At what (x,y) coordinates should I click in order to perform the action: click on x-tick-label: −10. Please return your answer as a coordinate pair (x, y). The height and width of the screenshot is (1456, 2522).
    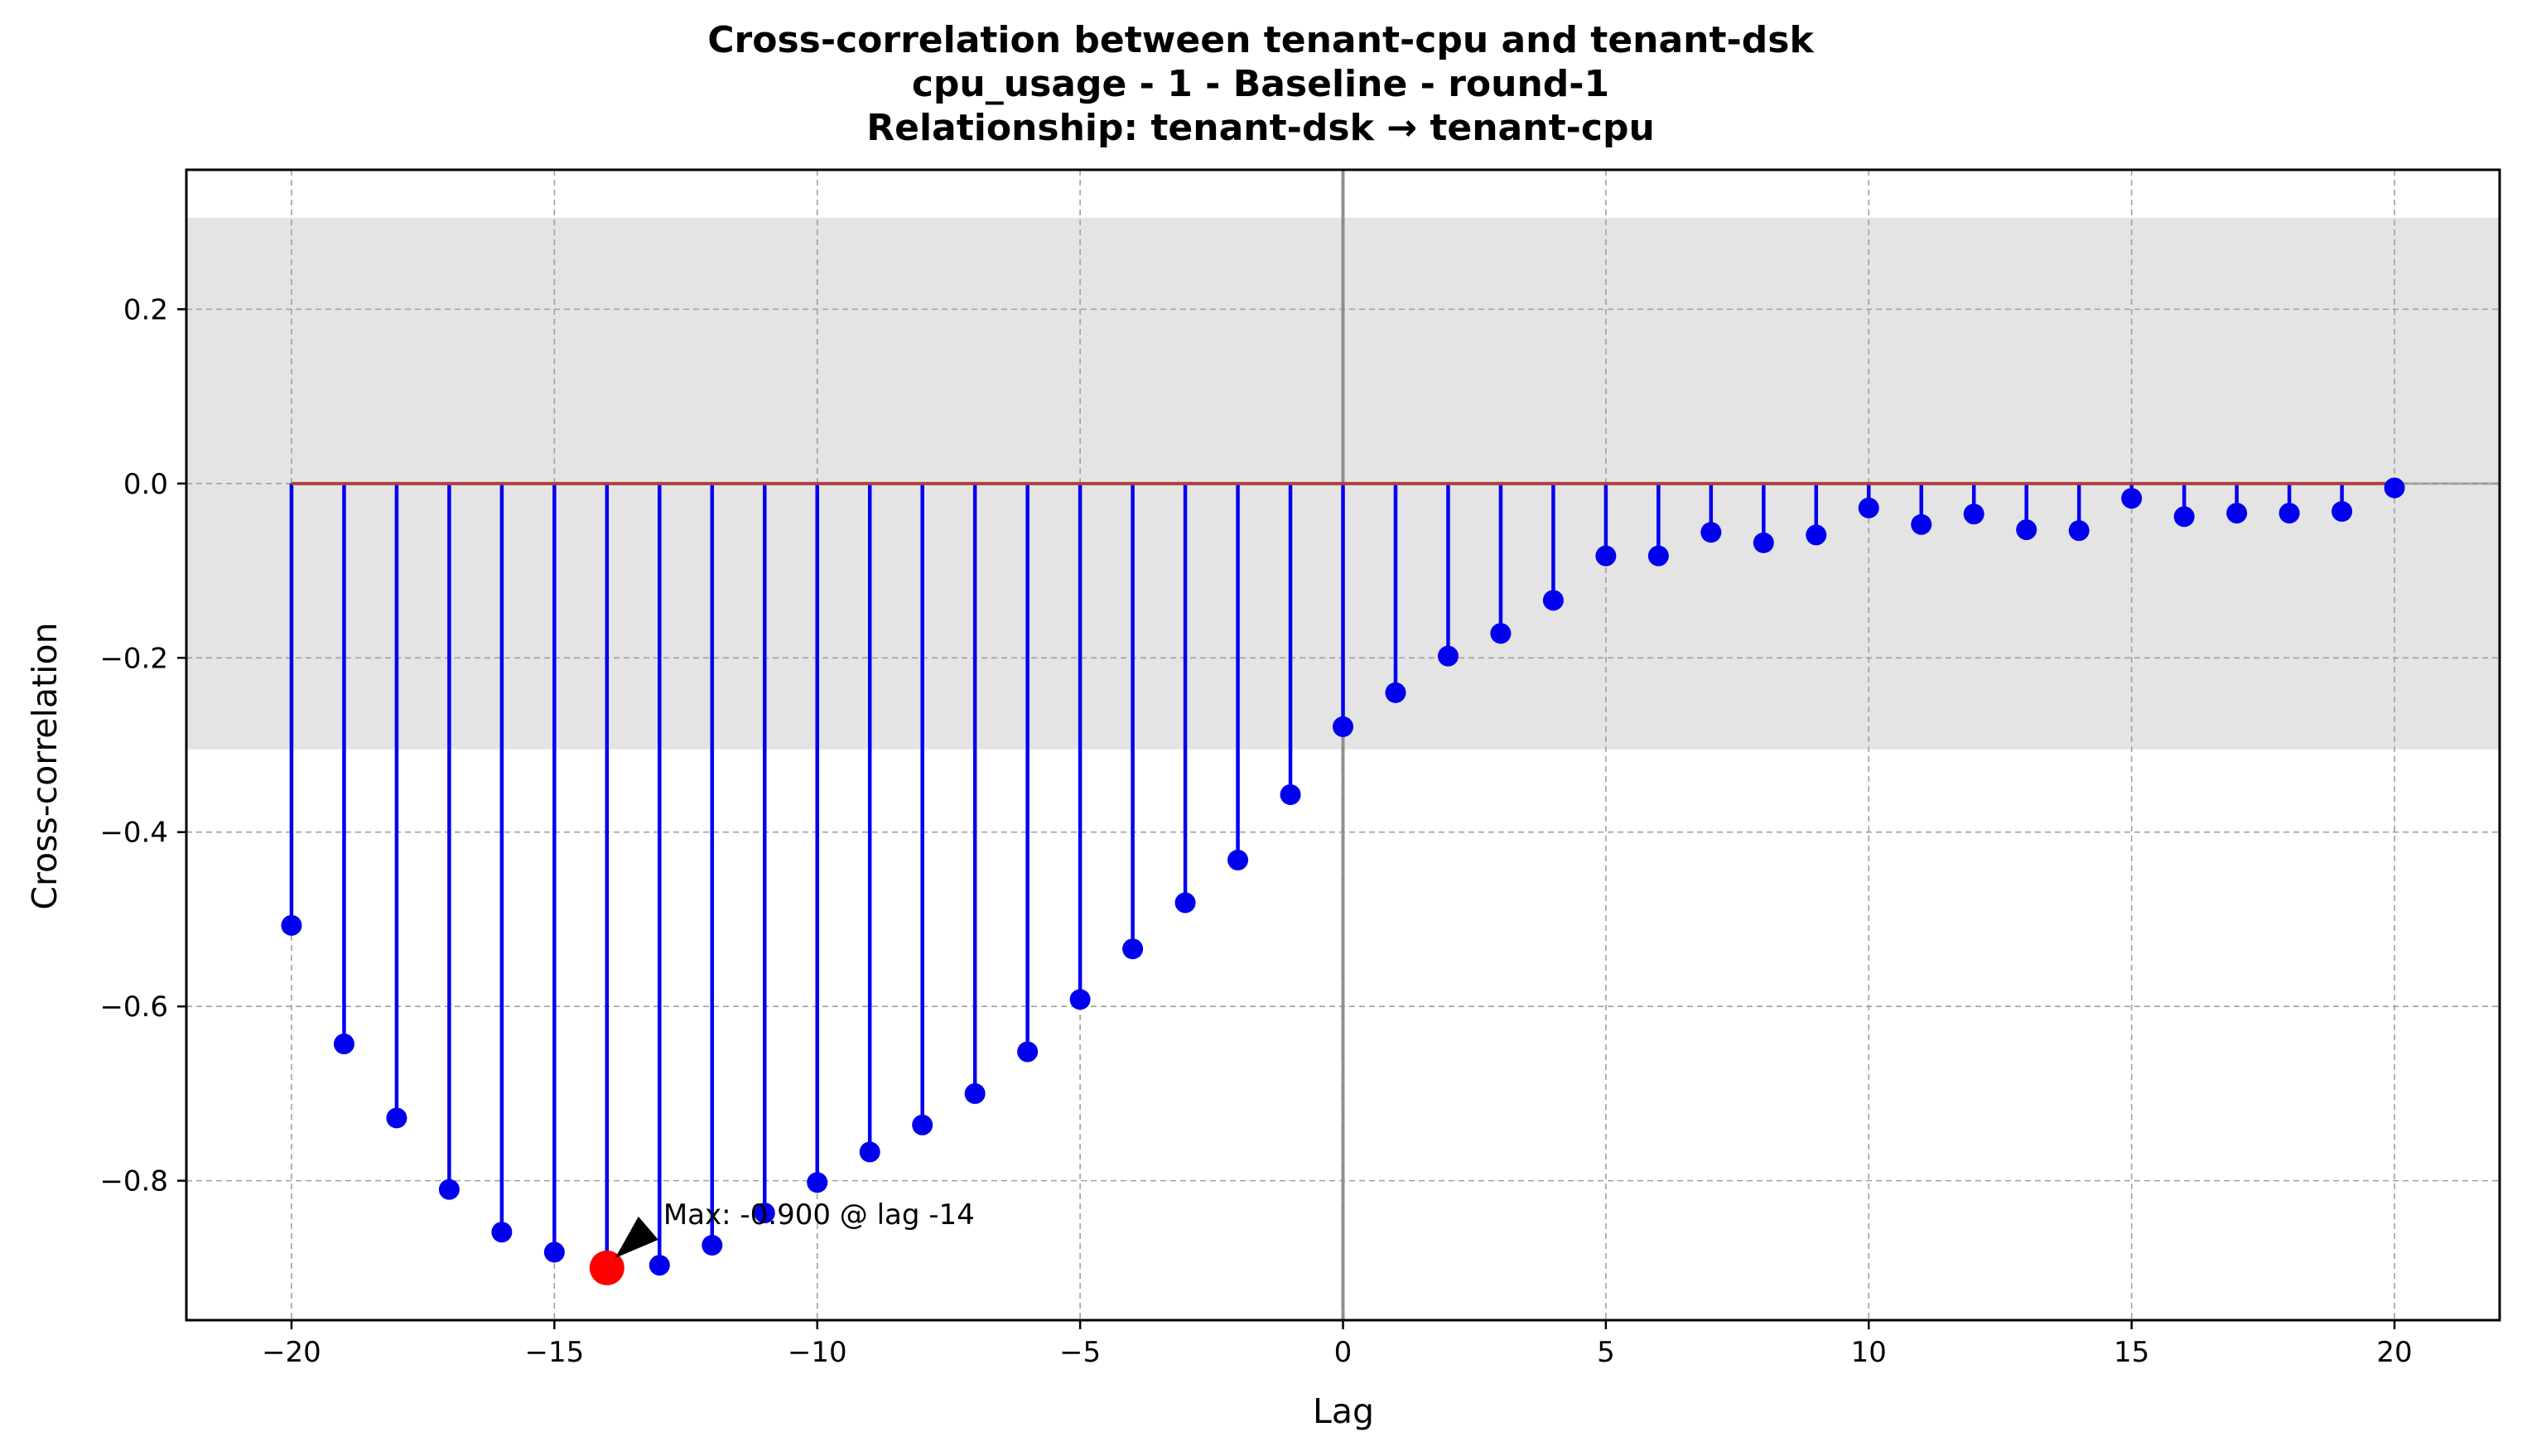
    Looking at the image, I should click on (817, 1352).